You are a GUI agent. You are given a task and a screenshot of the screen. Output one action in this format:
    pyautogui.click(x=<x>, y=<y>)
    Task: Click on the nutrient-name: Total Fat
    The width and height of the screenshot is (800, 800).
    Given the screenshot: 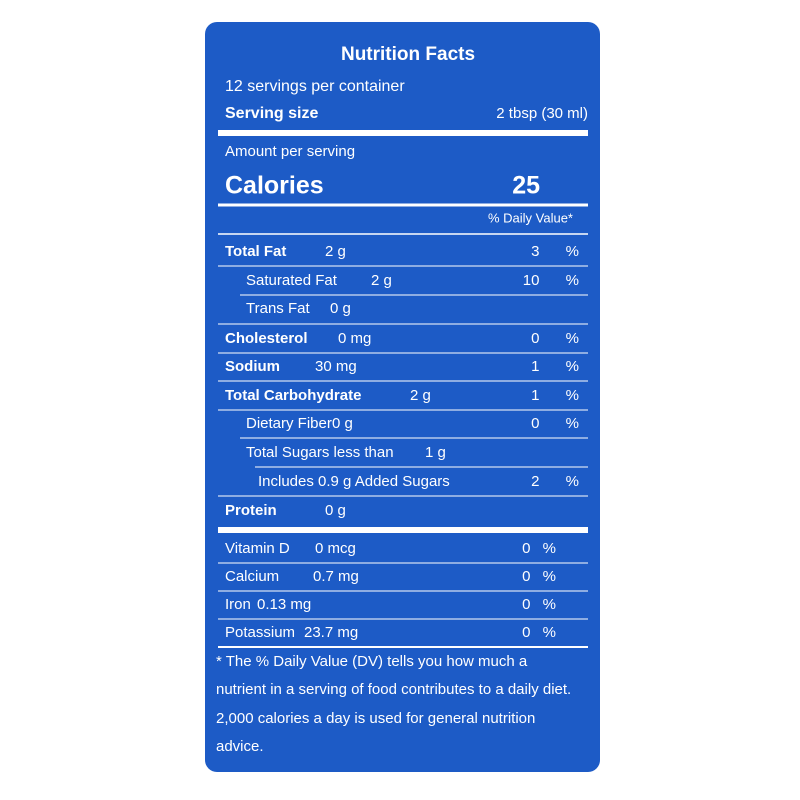 What is the action you would take?
    pyautogui.click(x=255, y=251)
    